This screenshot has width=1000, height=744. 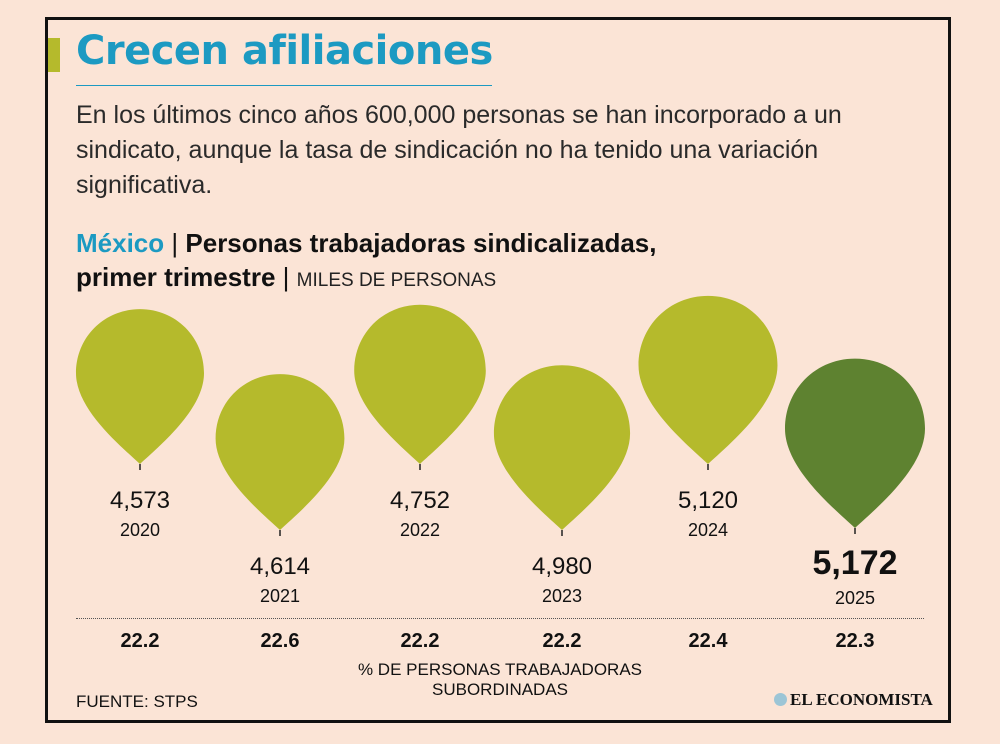 I want to click on brand-logo: EL ECONOMISTA, so click(x=853, y=700).